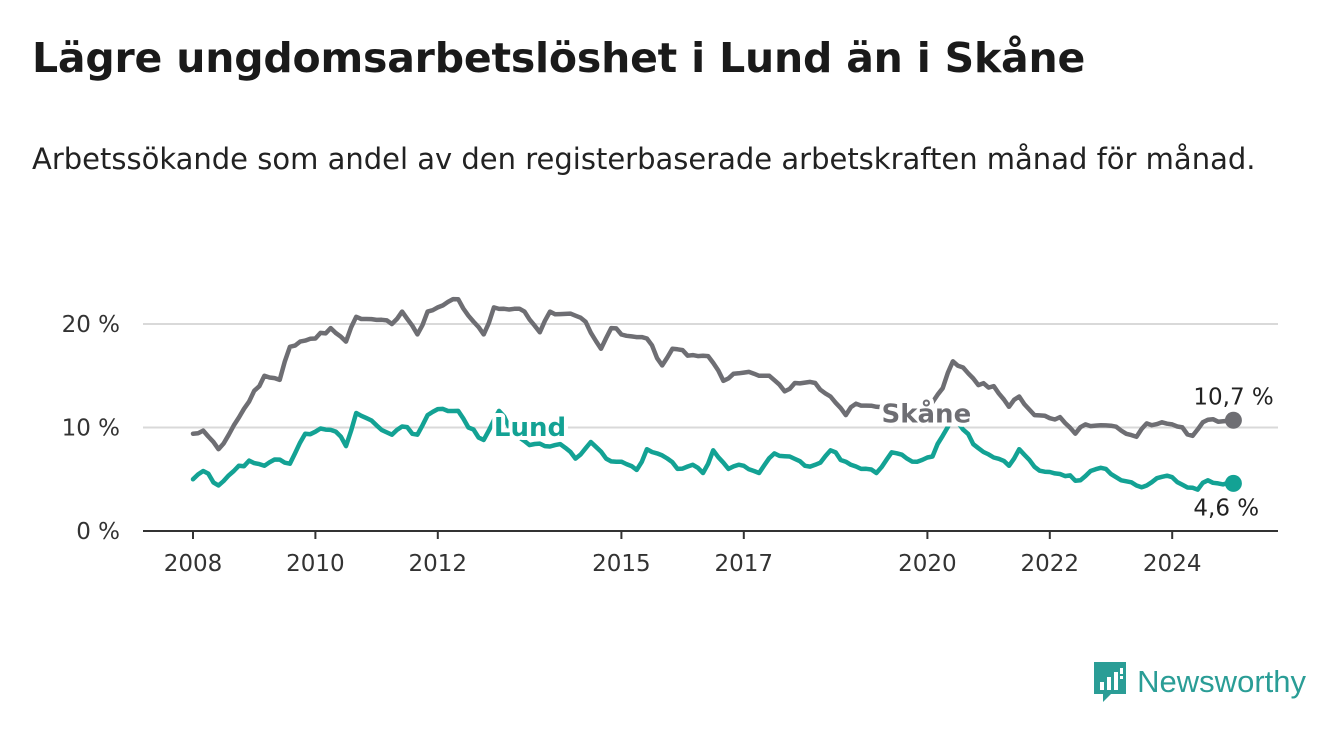 Image resolution: width=1340 pixels, height=734 pixels. What do you see at coordinates (621, 564) in the screenshot?
I see `x-tick-label: 2015` at bounding box center [621, 564].